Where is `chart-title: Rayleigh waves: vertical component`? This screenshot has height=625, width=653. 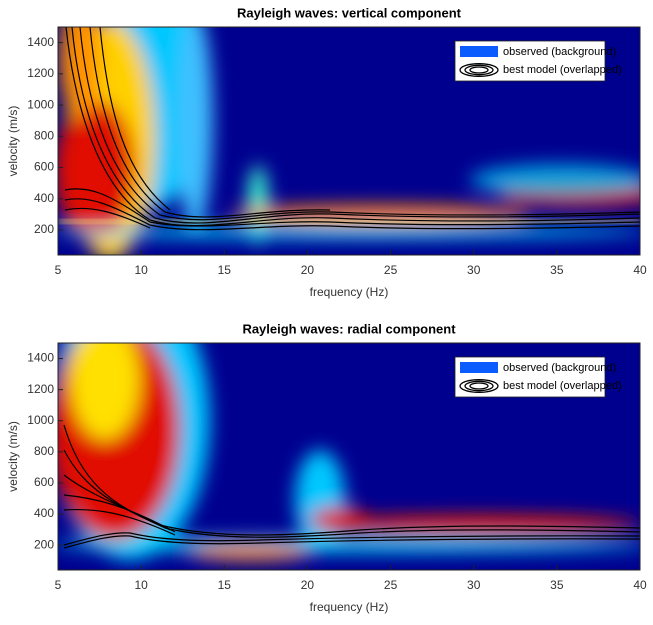
chart-title: Rayleigh waves: vertical component is located at coordinates (349, 12).